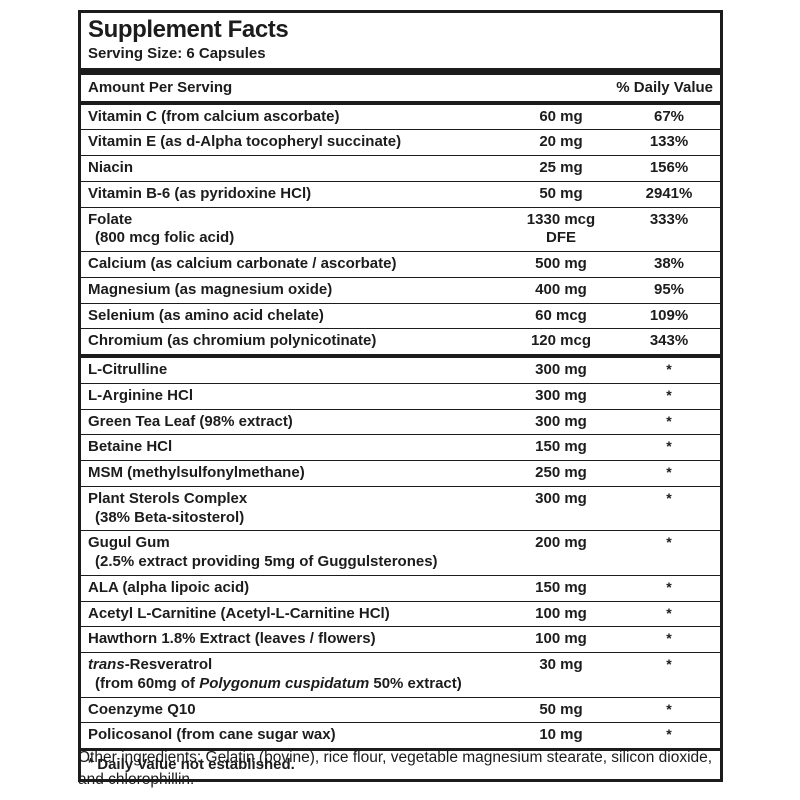  Describe the element at coordinates (106, 665) in the screenshot. I see `italic-text: trans` at that location.